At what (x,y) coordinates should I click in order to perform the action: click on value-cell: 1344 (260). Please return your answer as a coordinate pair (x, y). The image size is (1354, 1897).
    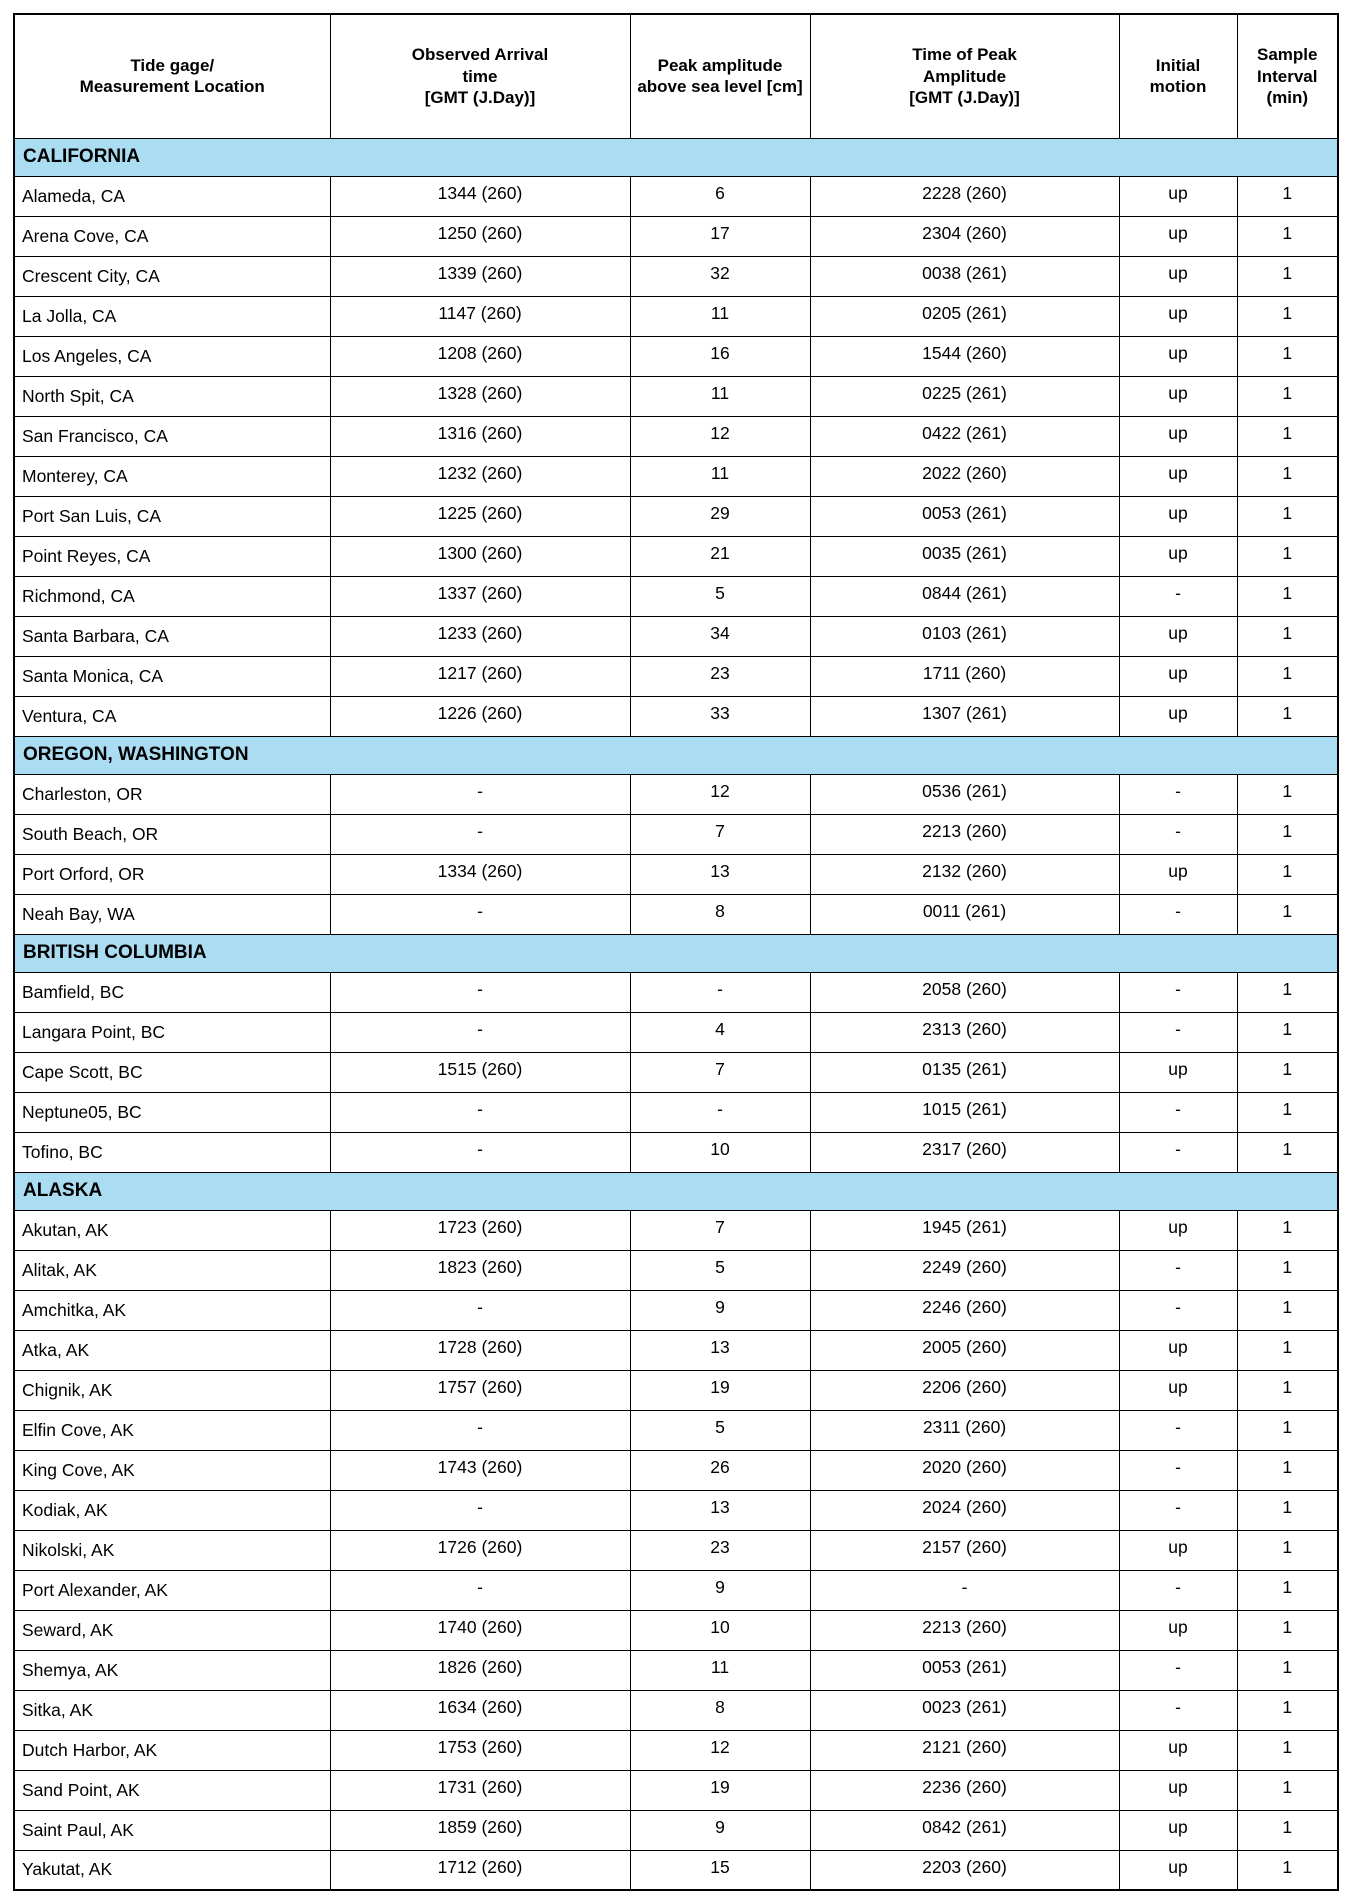
    Looking at the image, I should click on (480, 196).